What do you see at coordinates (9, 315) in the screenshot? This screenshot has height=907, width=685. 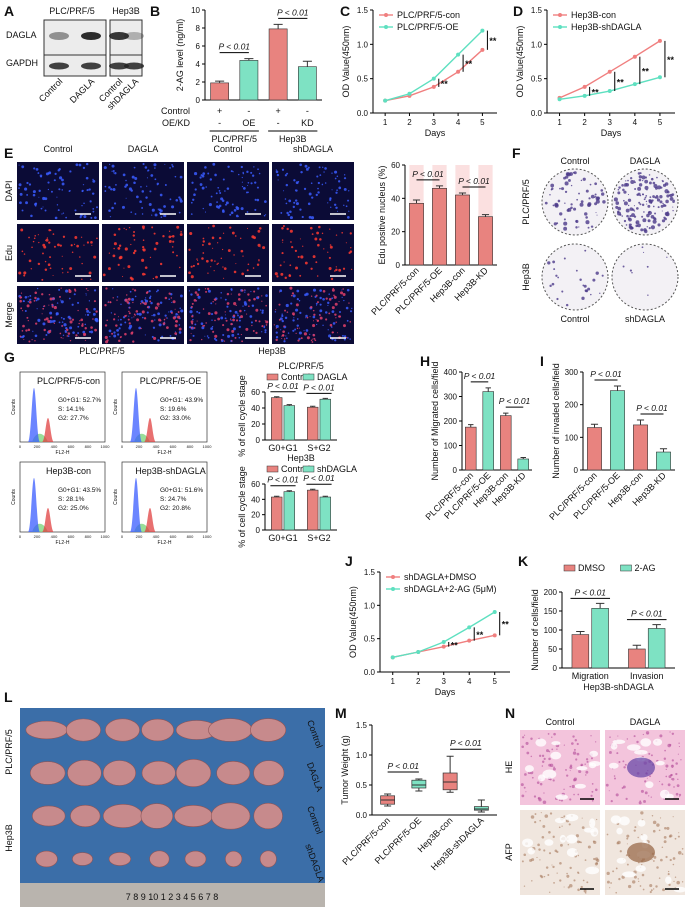 I see `row-label: Merge` at bounding box center [9, 315].